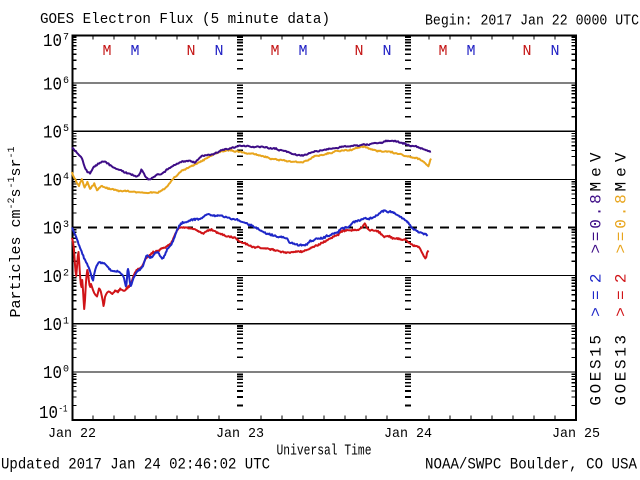  What do you see at coordinates (532, 21) in the screenshot?
I see `svg-text: Begin: 2017 Jan 22 0000 UTC` at bounding box center [532, 21].